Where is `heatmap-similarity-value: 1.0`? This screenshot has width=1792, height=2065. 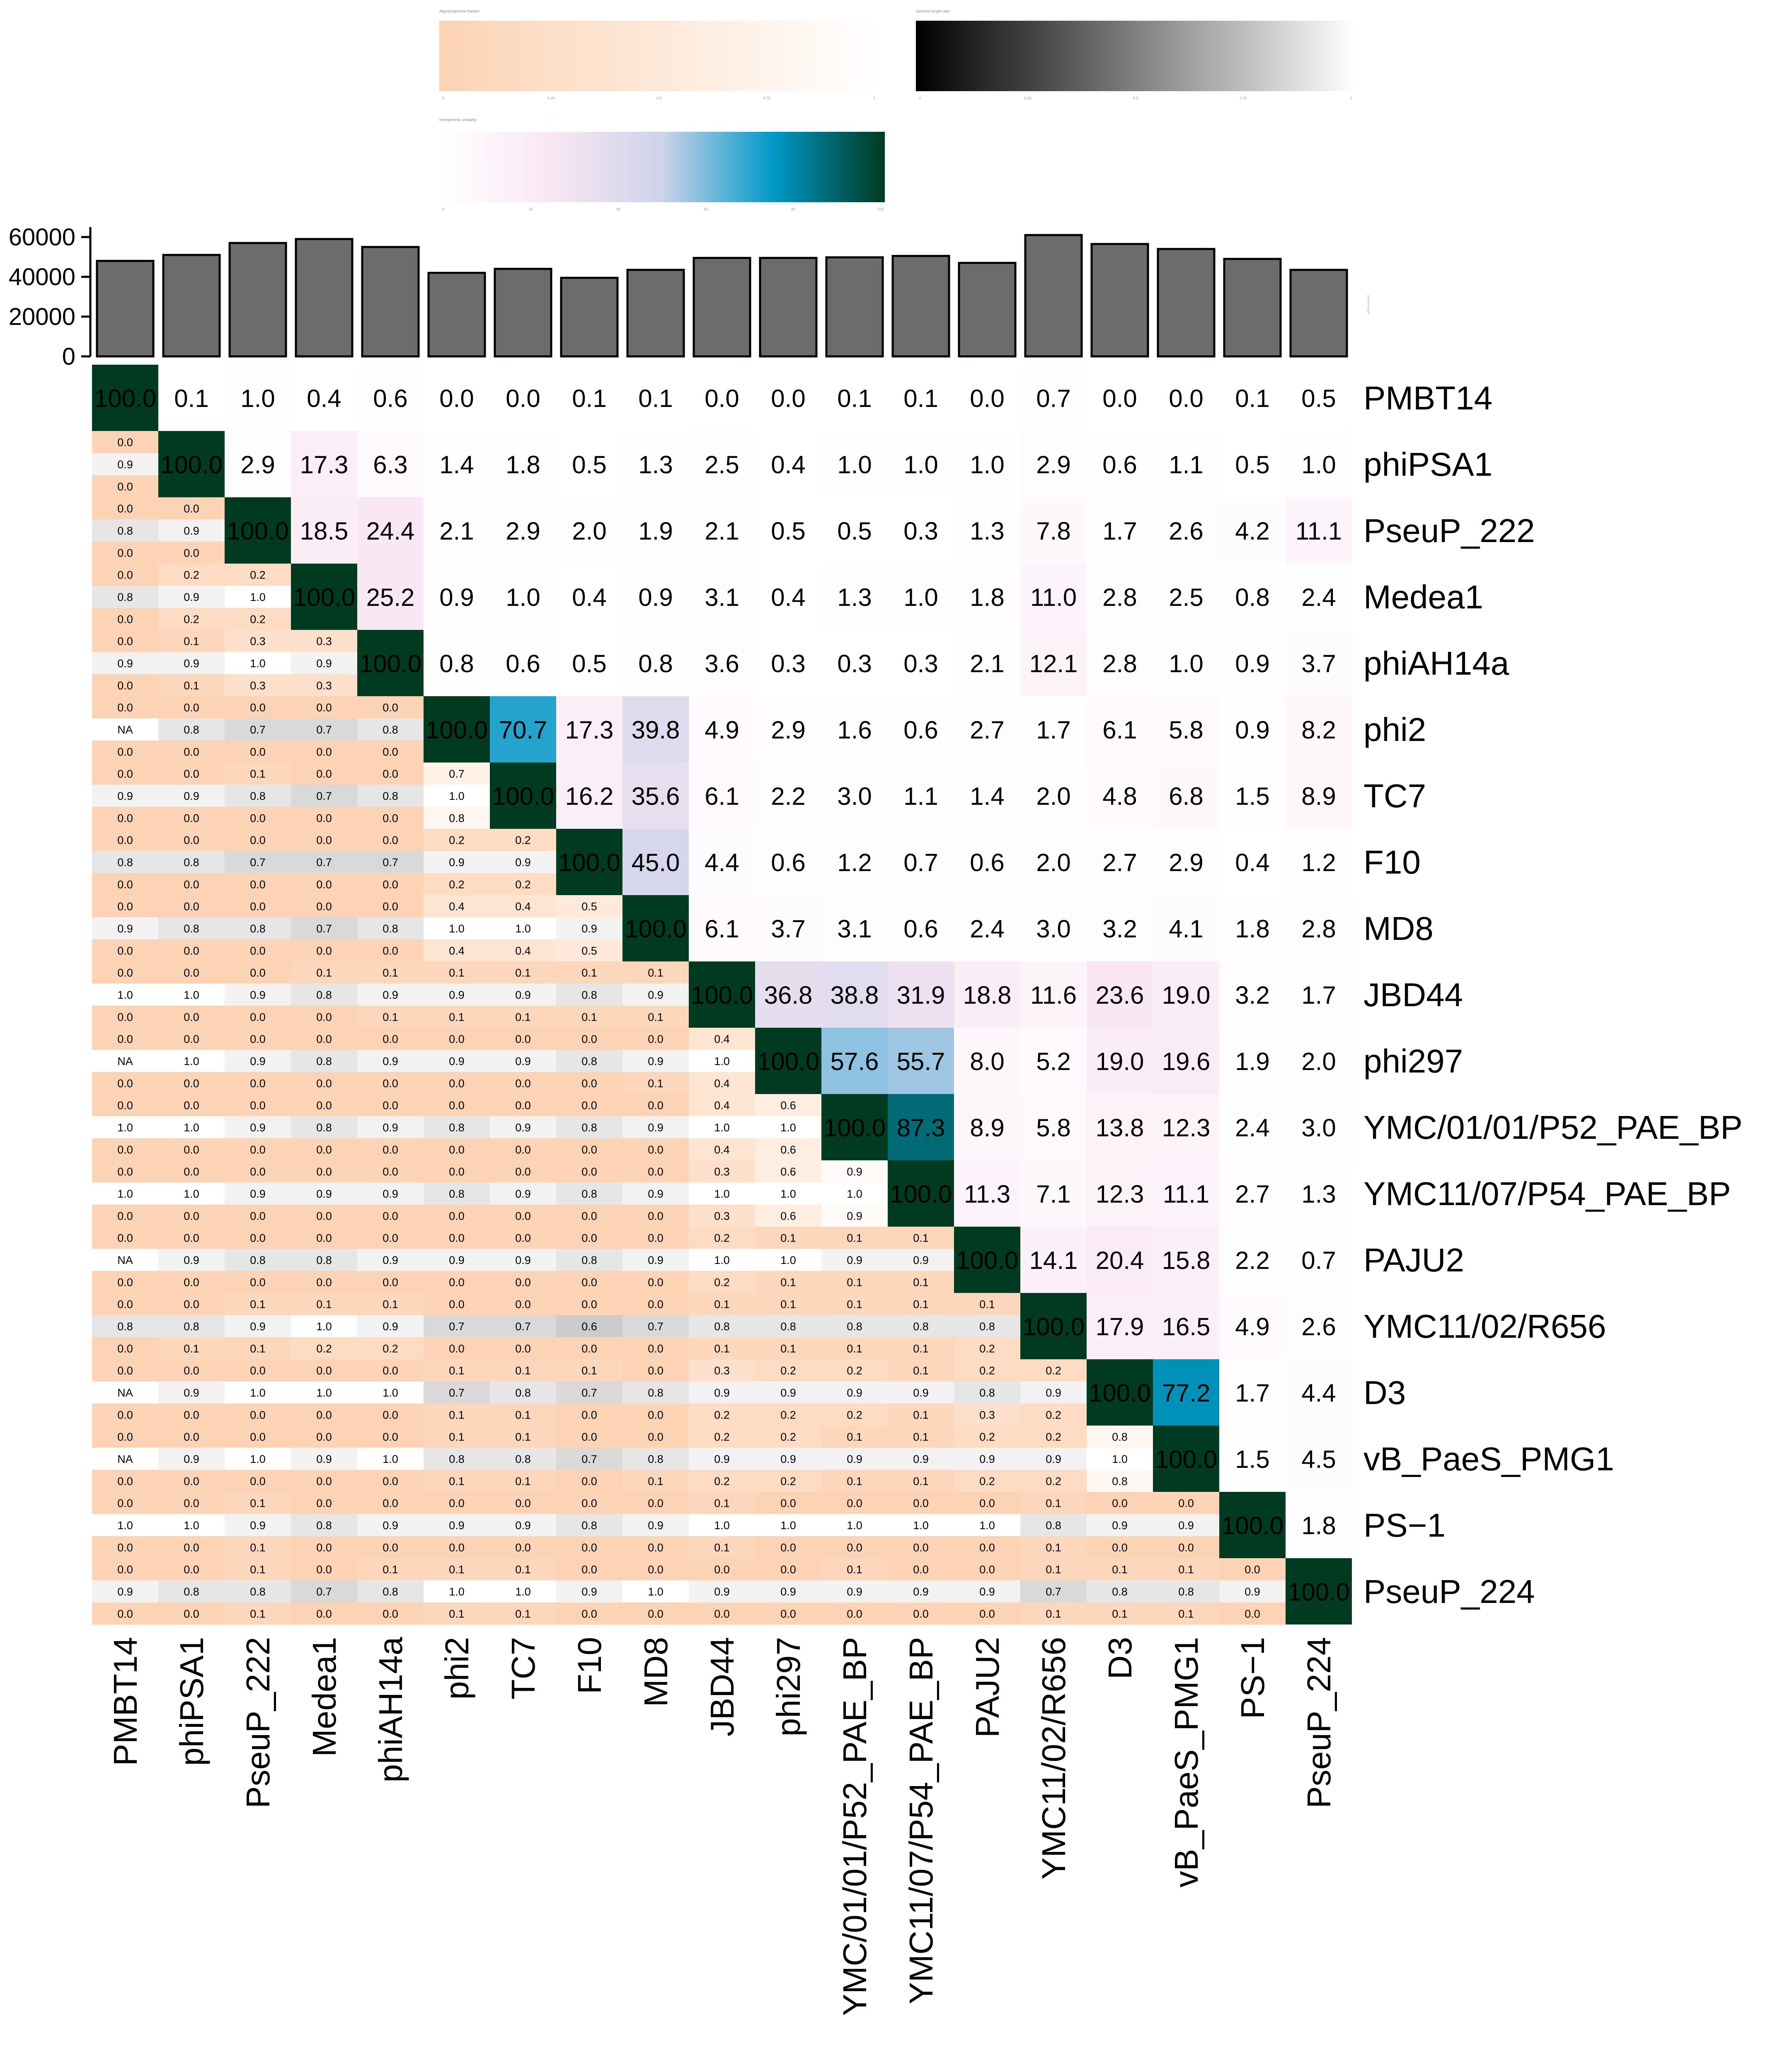 heatmap-similarity-value: 1.0 is located at coordinates (1186, 664).